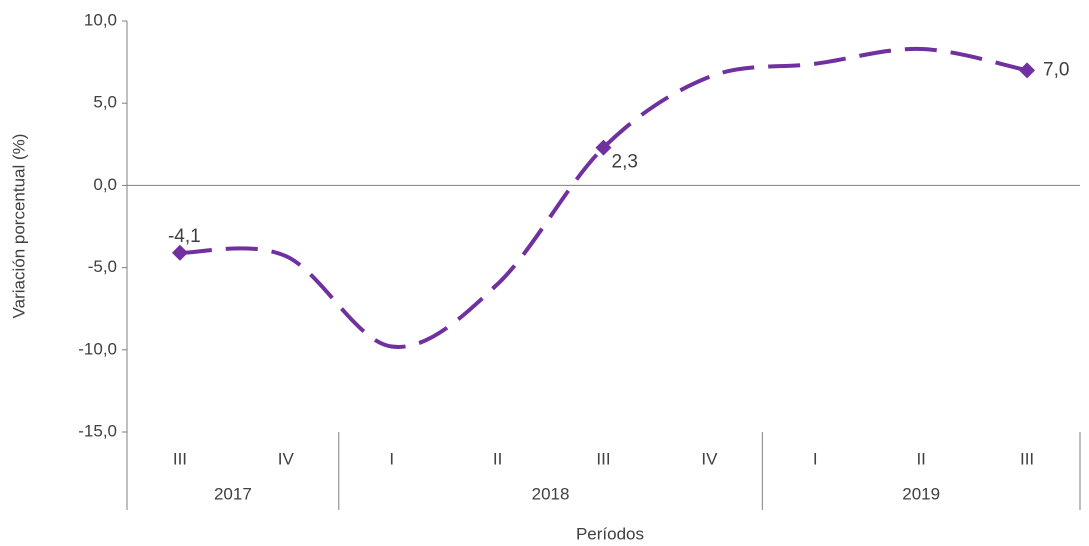 Image resolution: width=1089 pixels, height=546 pixels. Describe the element at coordinates (100, 19) in the screenshot. I see `y-tick-label: 10,0` at that location.